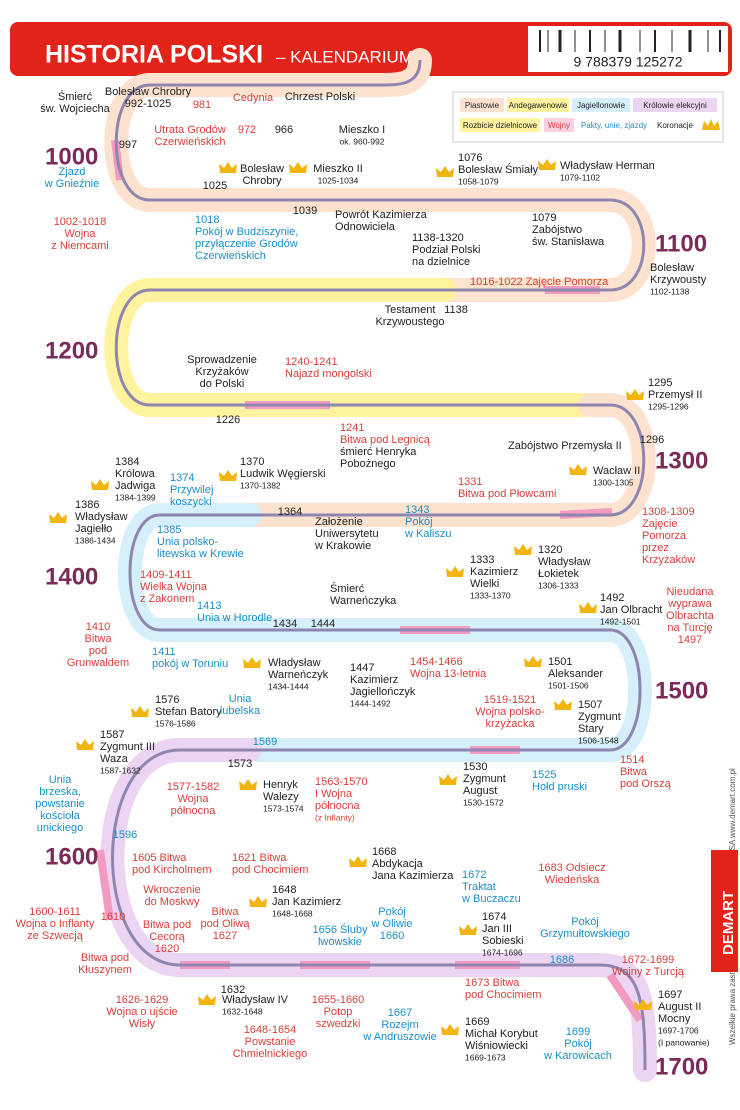 Image resolution: width=740 pixels, height=1110 pixels. I want to click on event-label: Unia w Horodle, so click(234, 618).